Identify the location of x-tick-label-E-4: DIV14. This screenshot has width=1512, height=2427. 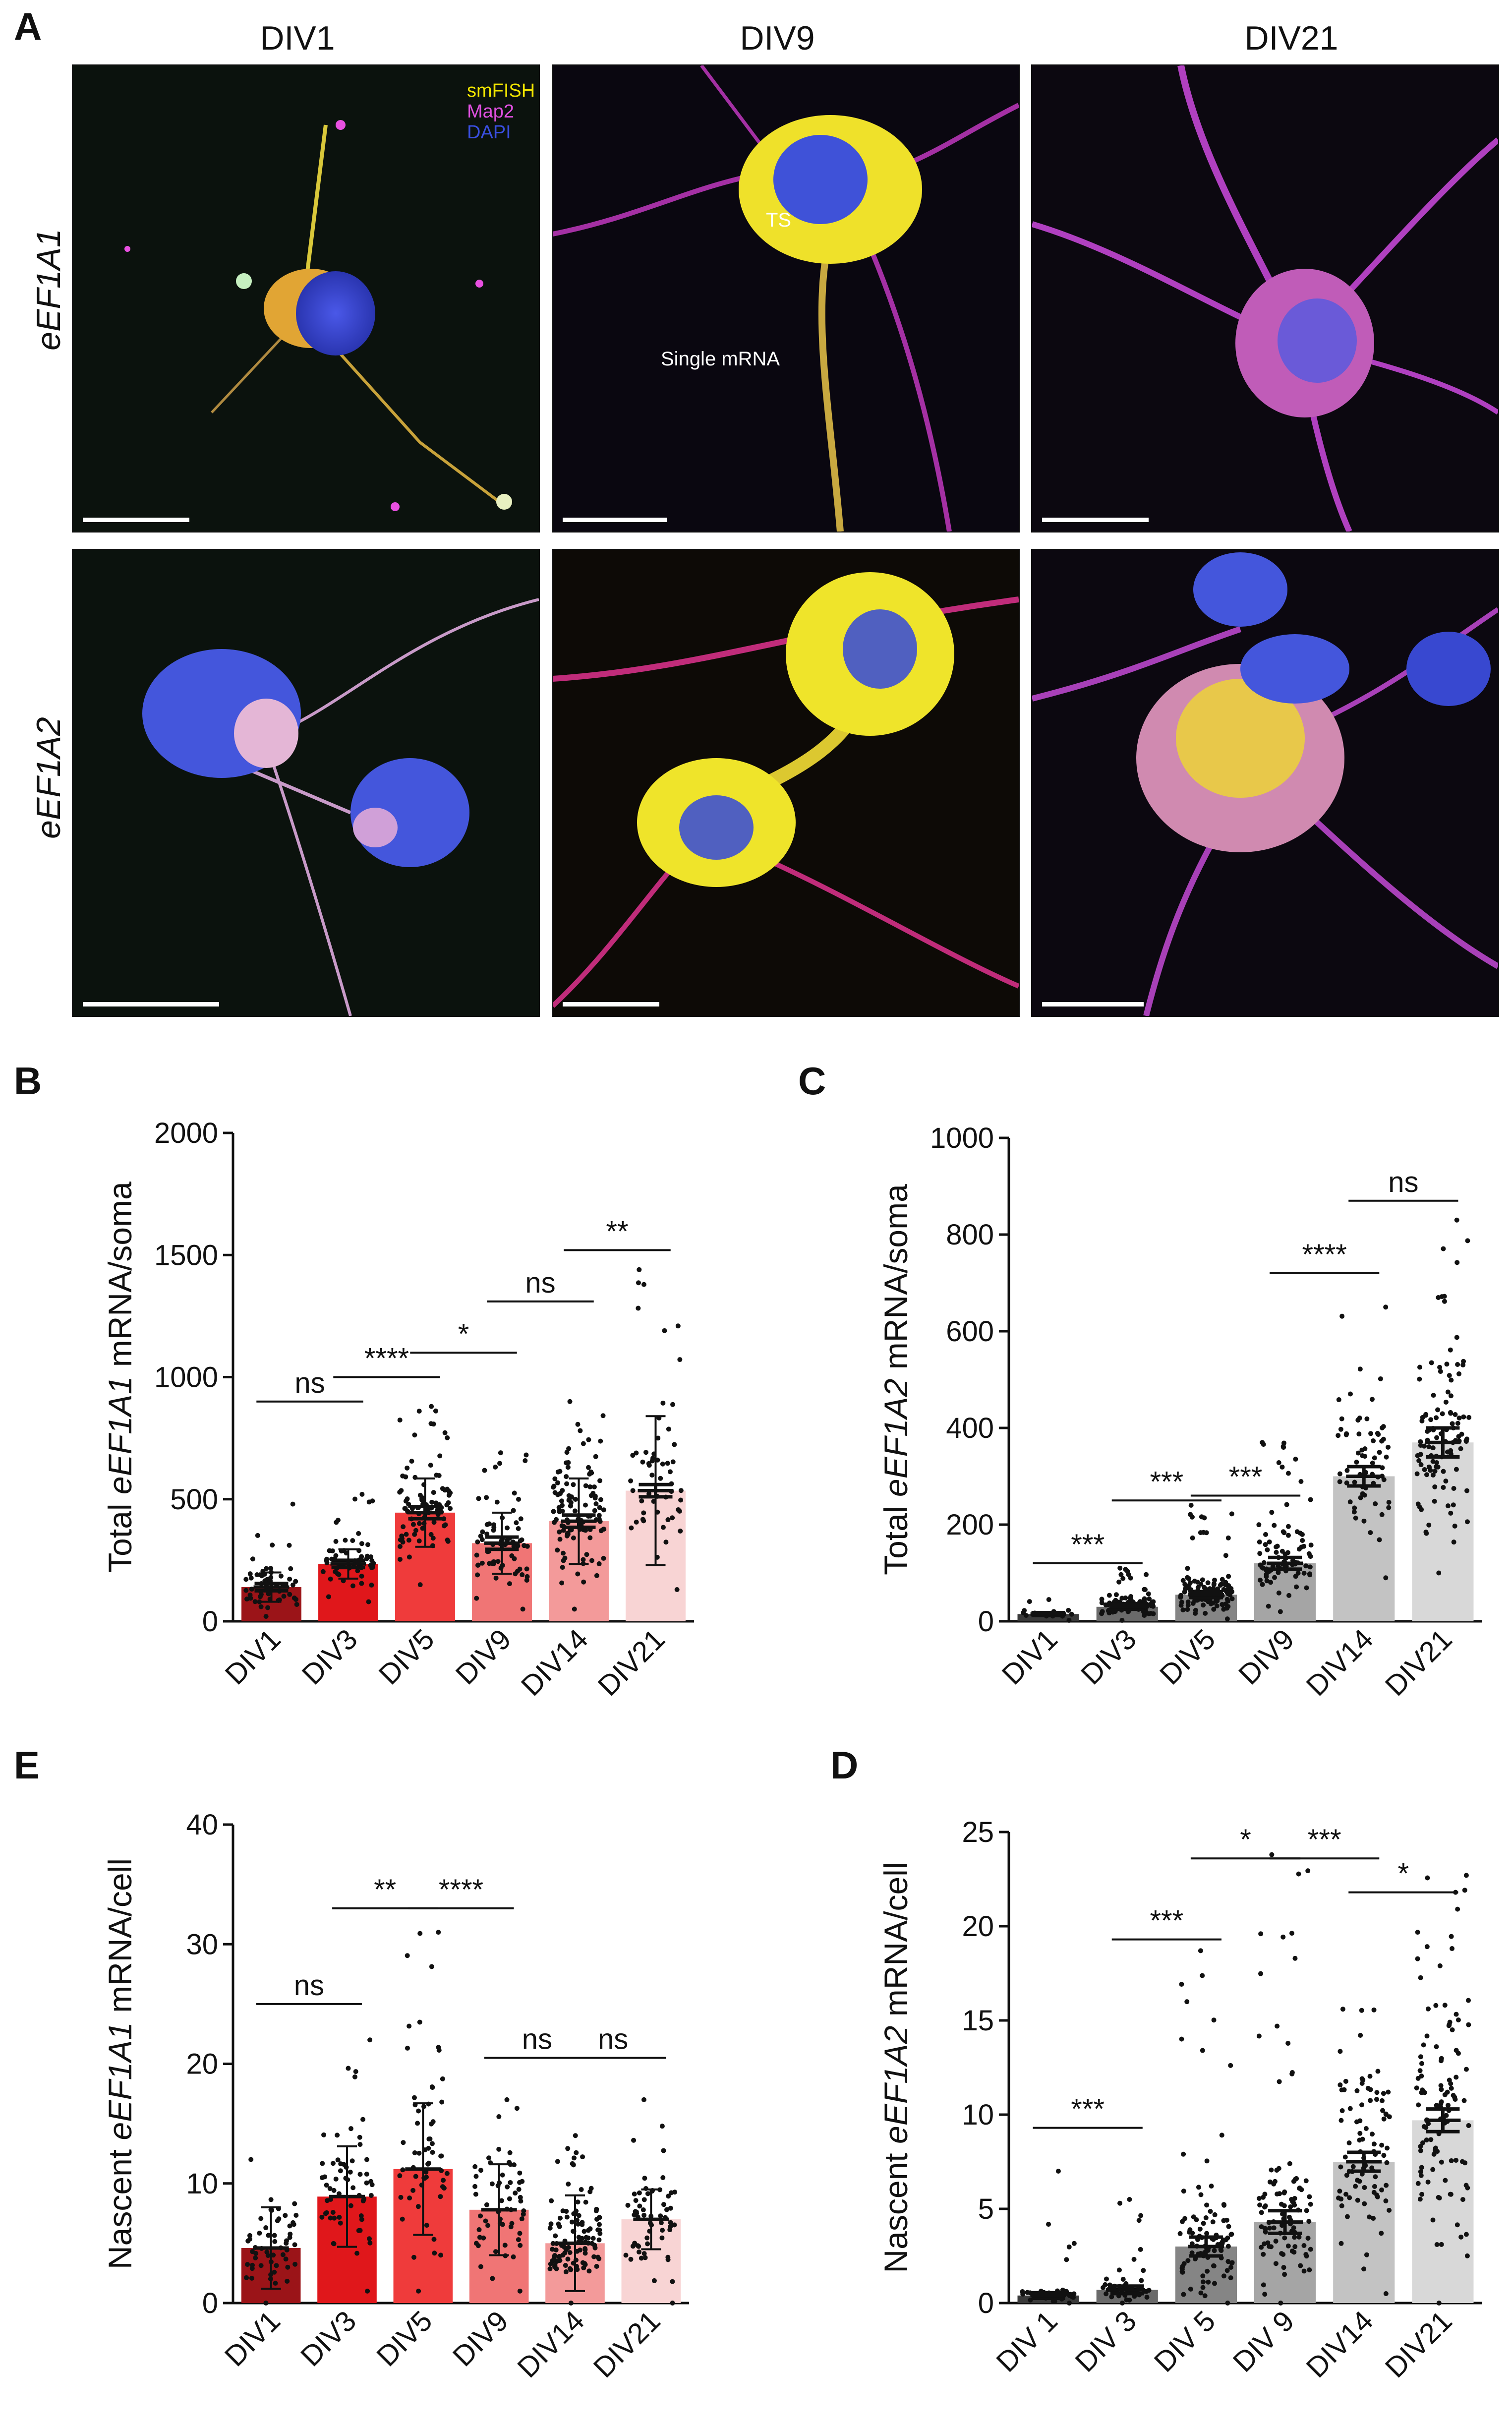
(550, 2344).